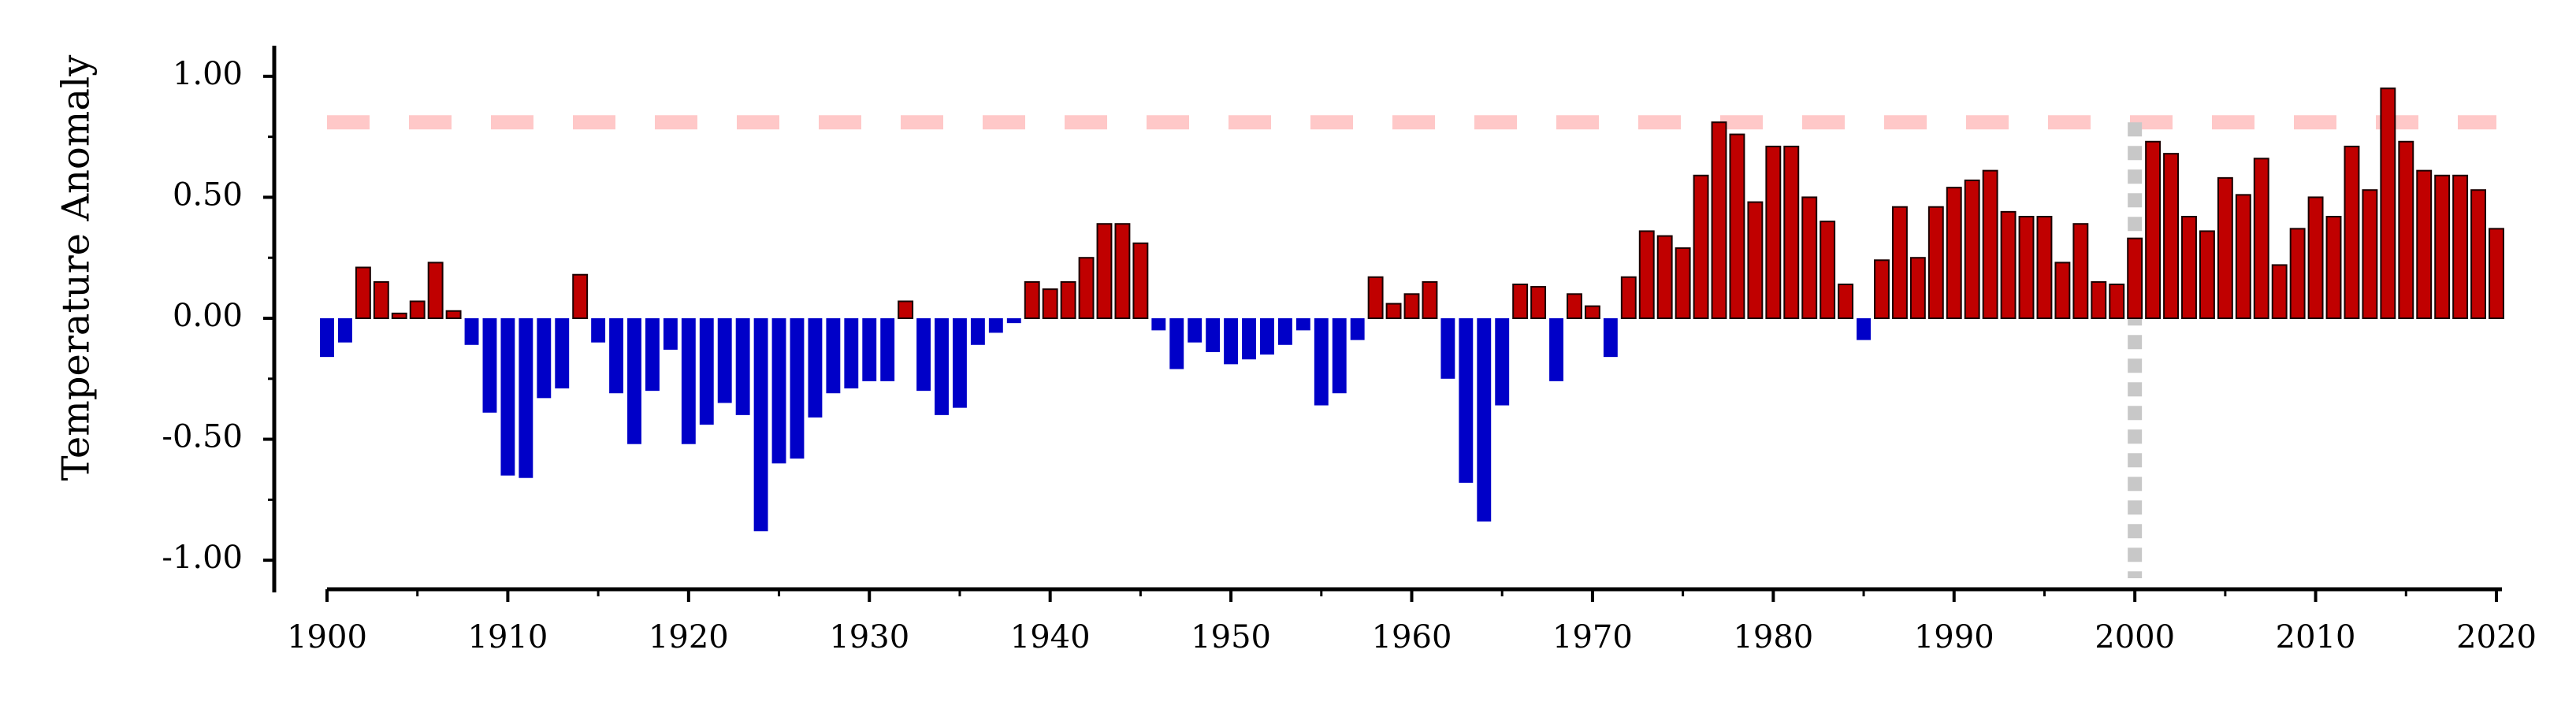  Describe the element at coordinates (1195, 330) in the screenshot. I see `bar-1948` at that location.